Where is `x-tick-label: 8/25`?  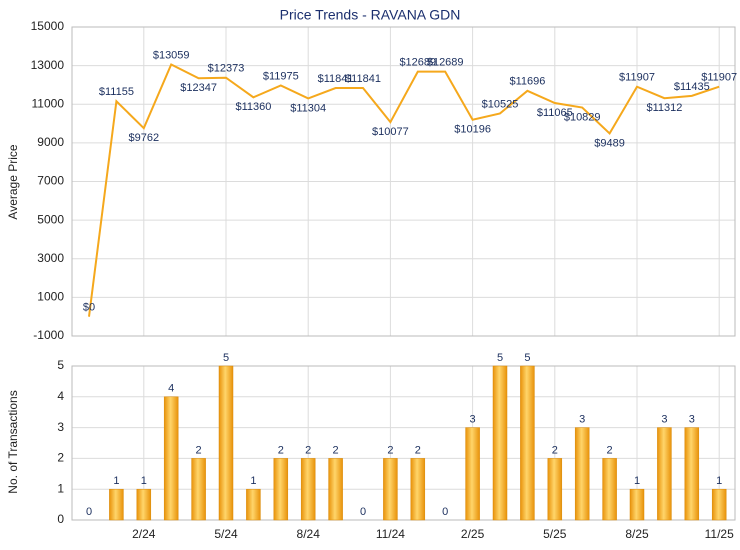
x-tick-label: 8/25 is located at coordinates (637, 534).